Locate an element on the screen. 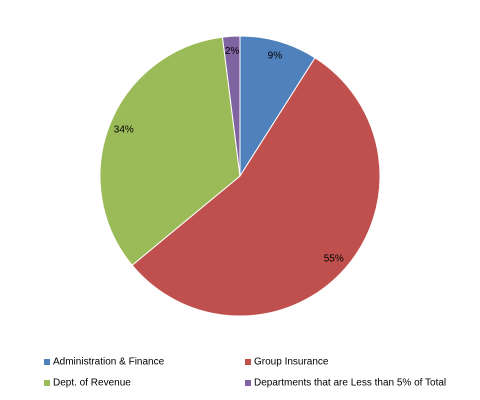  legend-label: Dept. of Revenue is located at coordinates (92, 383).